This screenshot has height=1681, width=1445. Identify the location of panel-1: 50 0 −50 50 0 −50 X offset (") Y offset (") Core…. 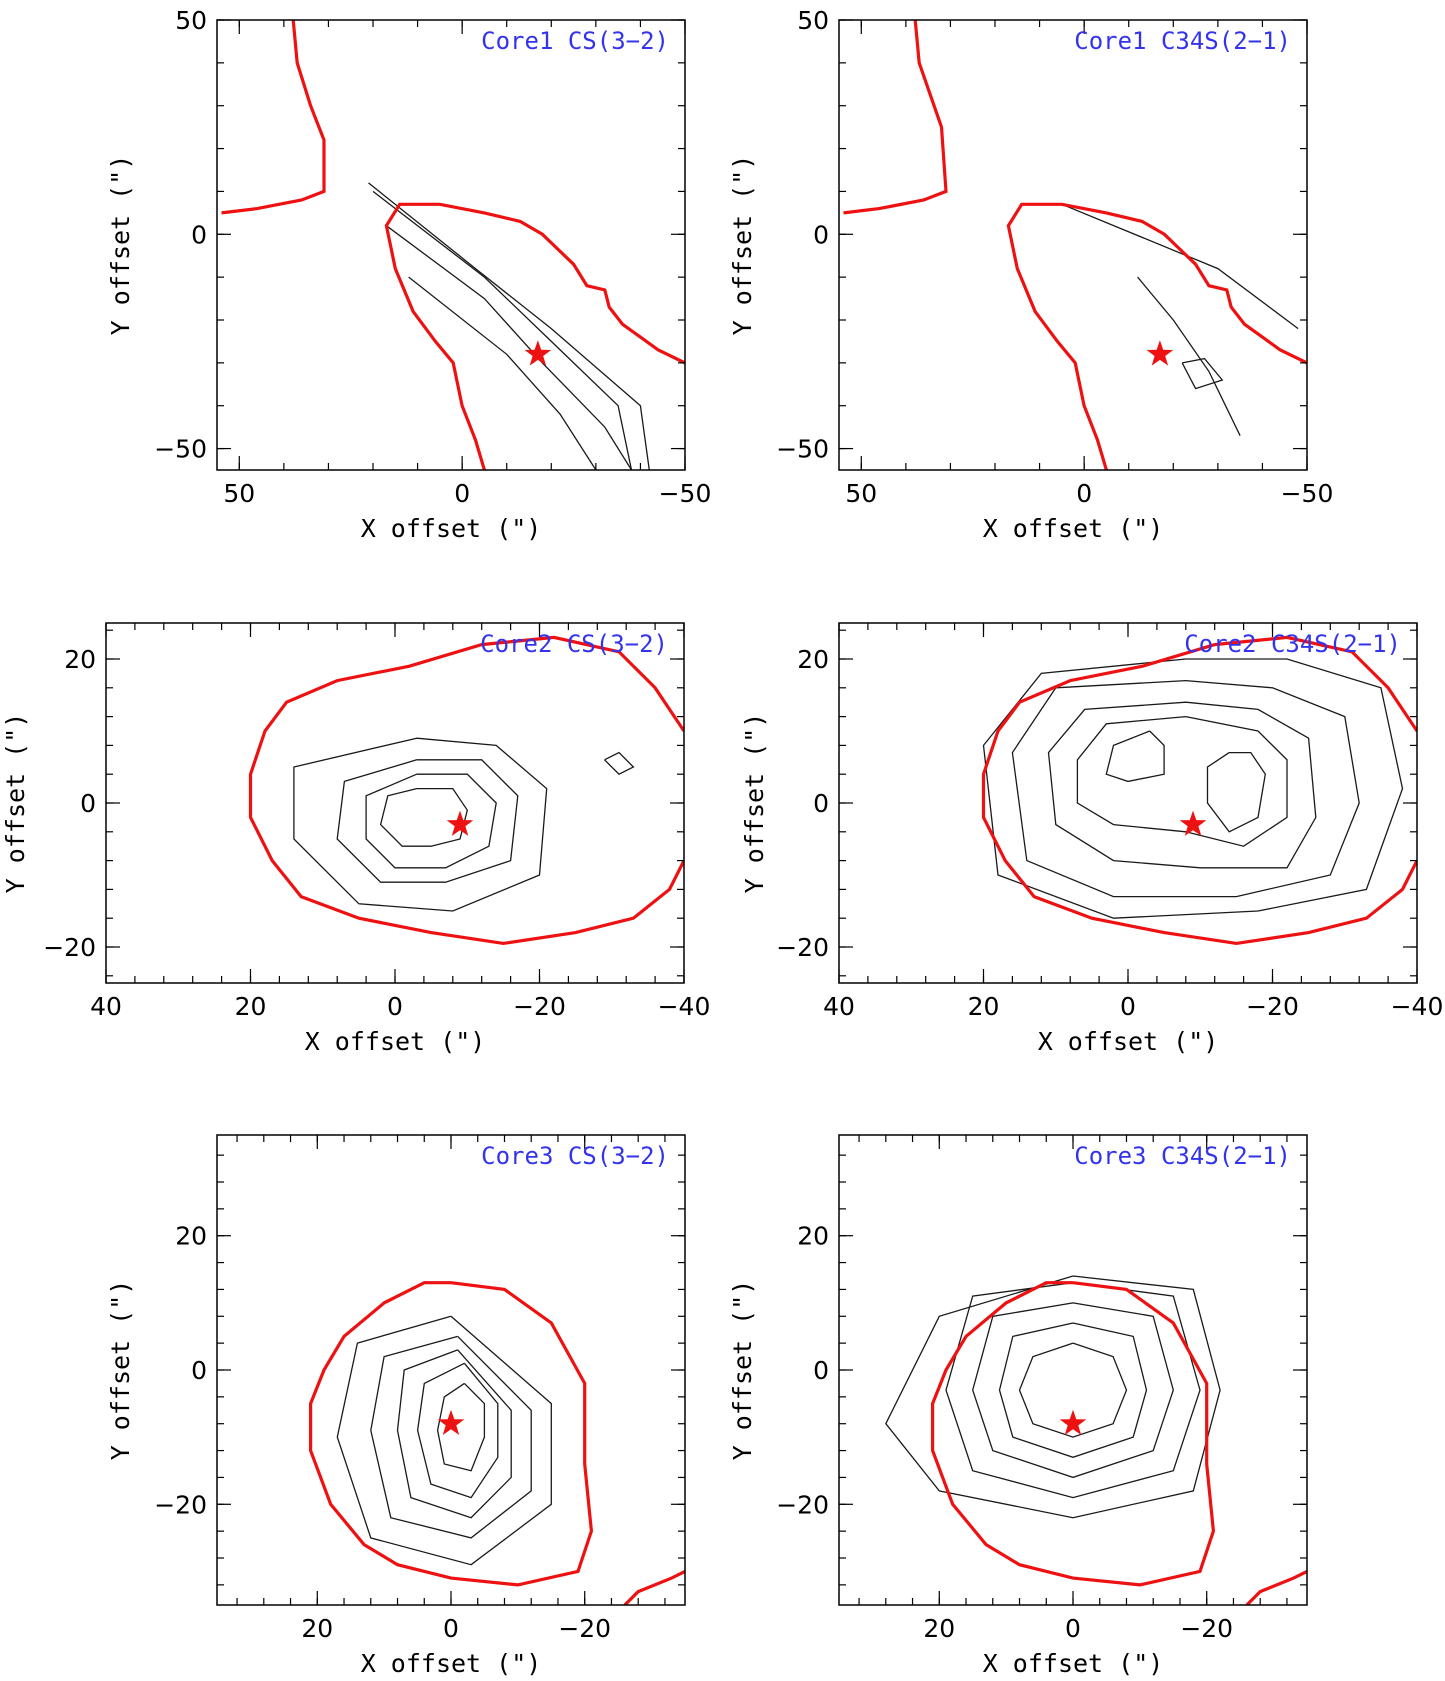
(408, 274).